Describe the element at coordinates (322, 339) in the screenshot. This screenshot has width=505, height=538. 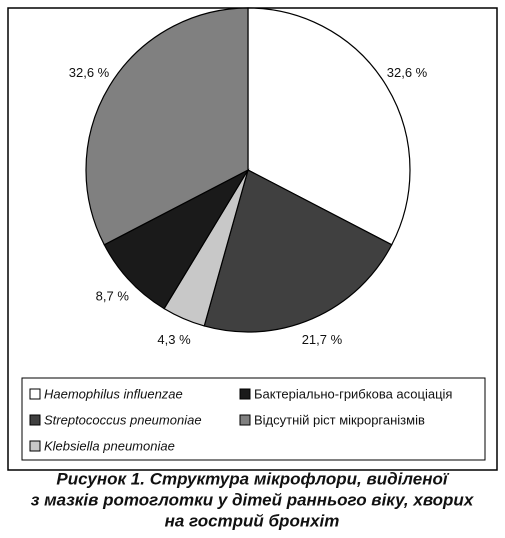
I see `data-label: 21,7 %` at that location.